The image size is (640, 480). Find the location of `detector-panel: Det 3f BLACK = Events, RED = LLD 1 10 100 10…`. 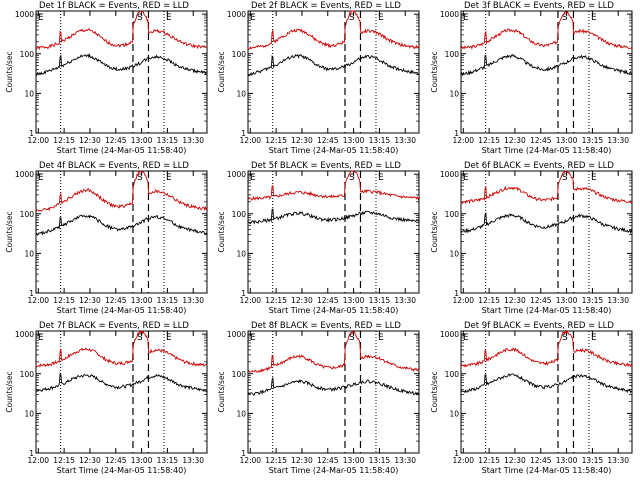

detector-panel: Det 3f BLACK = Events, RED = LLD 1 10 100 10… is located at coordinates (531, 78).